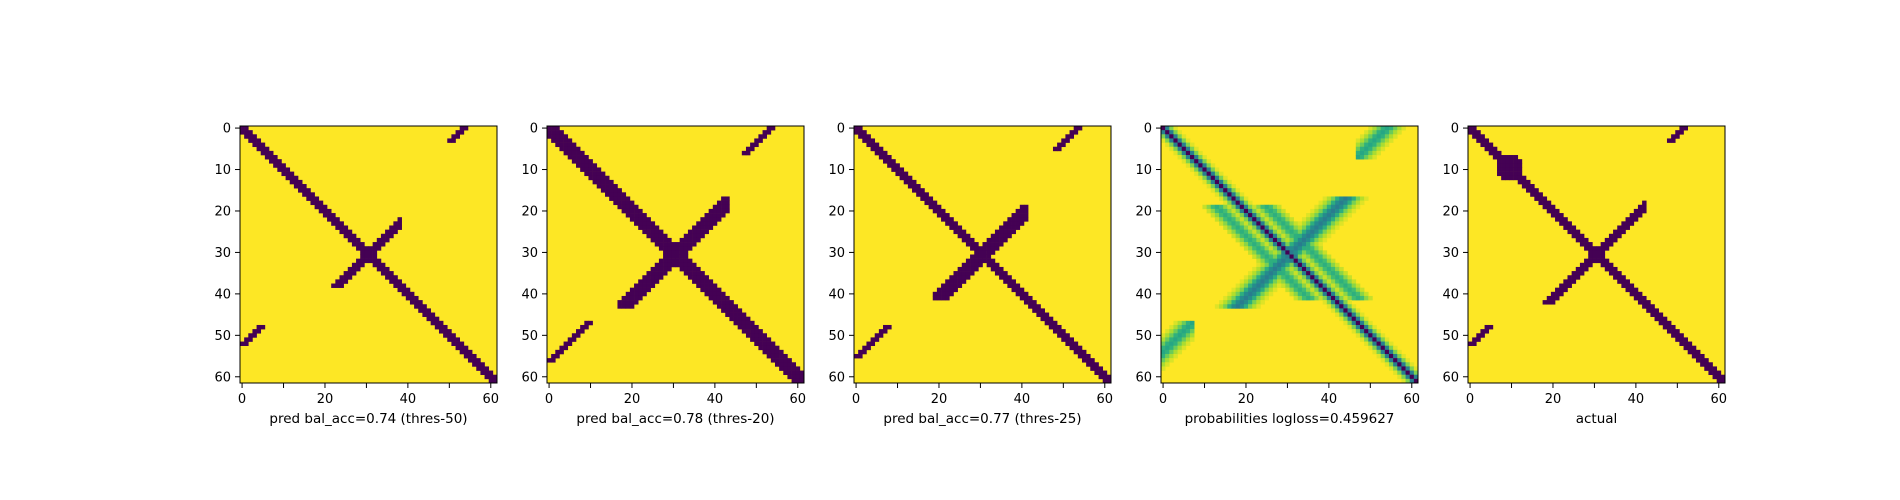  Describe the element at coordinates (1143, 170) in the screenshot. I see `y-tick-label: 10` at that location.